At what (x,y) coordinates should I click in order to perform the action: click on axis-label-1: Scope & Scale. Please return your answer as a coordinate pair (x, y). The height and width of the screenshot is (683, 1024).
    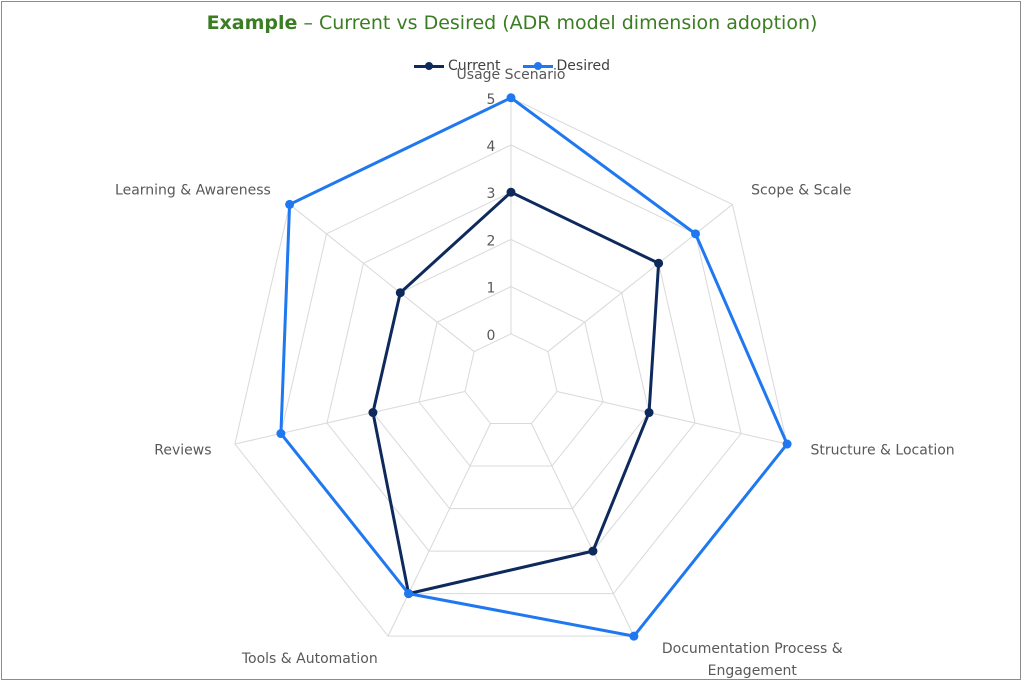
    Looking at the image, I should click on (801, 190).